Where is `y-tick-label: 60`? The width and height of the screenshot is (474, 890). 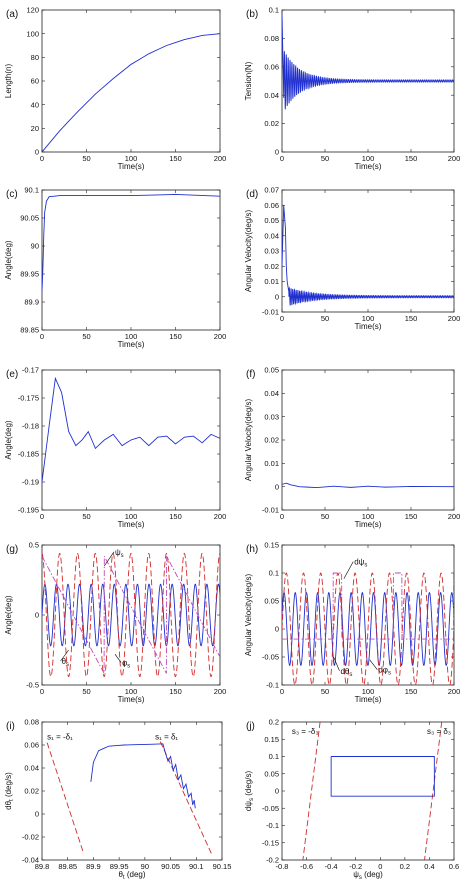 y-tick-label: 60 is located at coordinates (35, 81).